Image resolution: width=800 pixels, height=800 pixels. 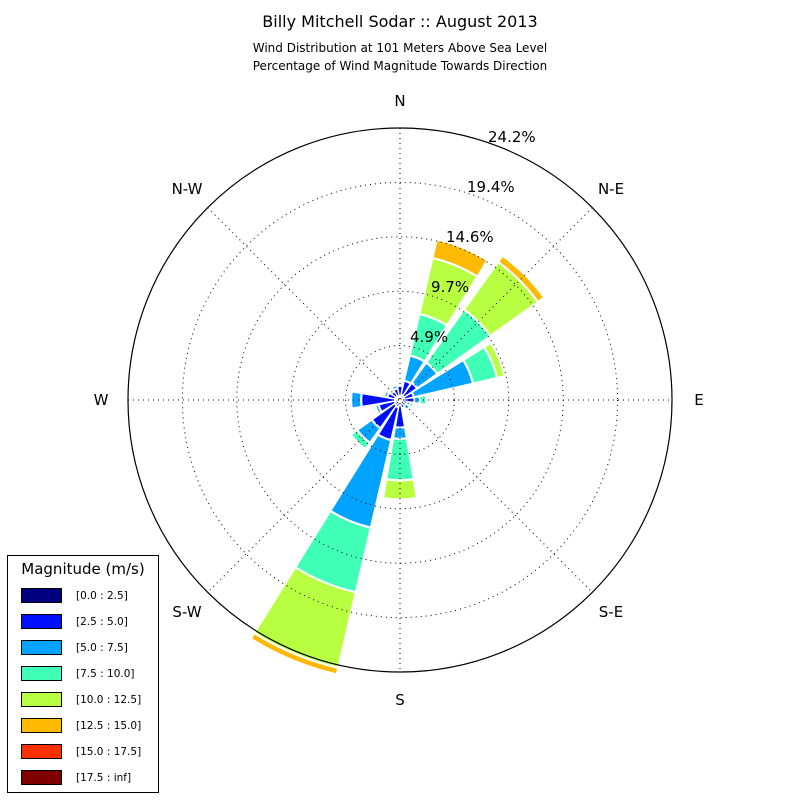 I want to click on wedge-dir247.5-bin2, so click(x=378, y=409).